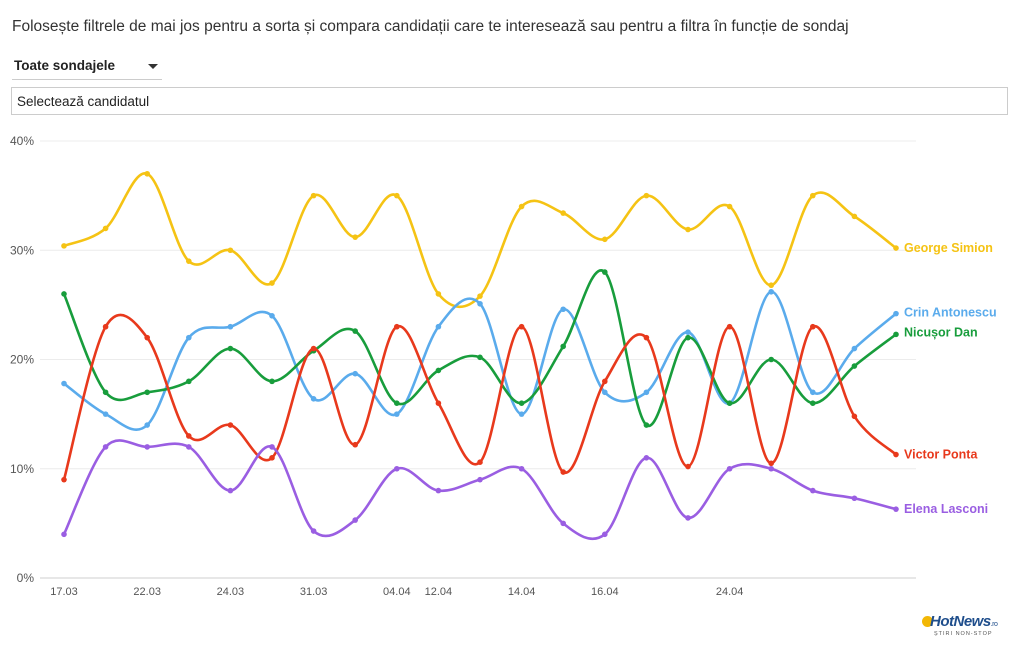 The image size is (1020, 650). Describe the element at coordinates (397, 592) in the screenshot. I see `x-tick-label: 04.04` at that location.